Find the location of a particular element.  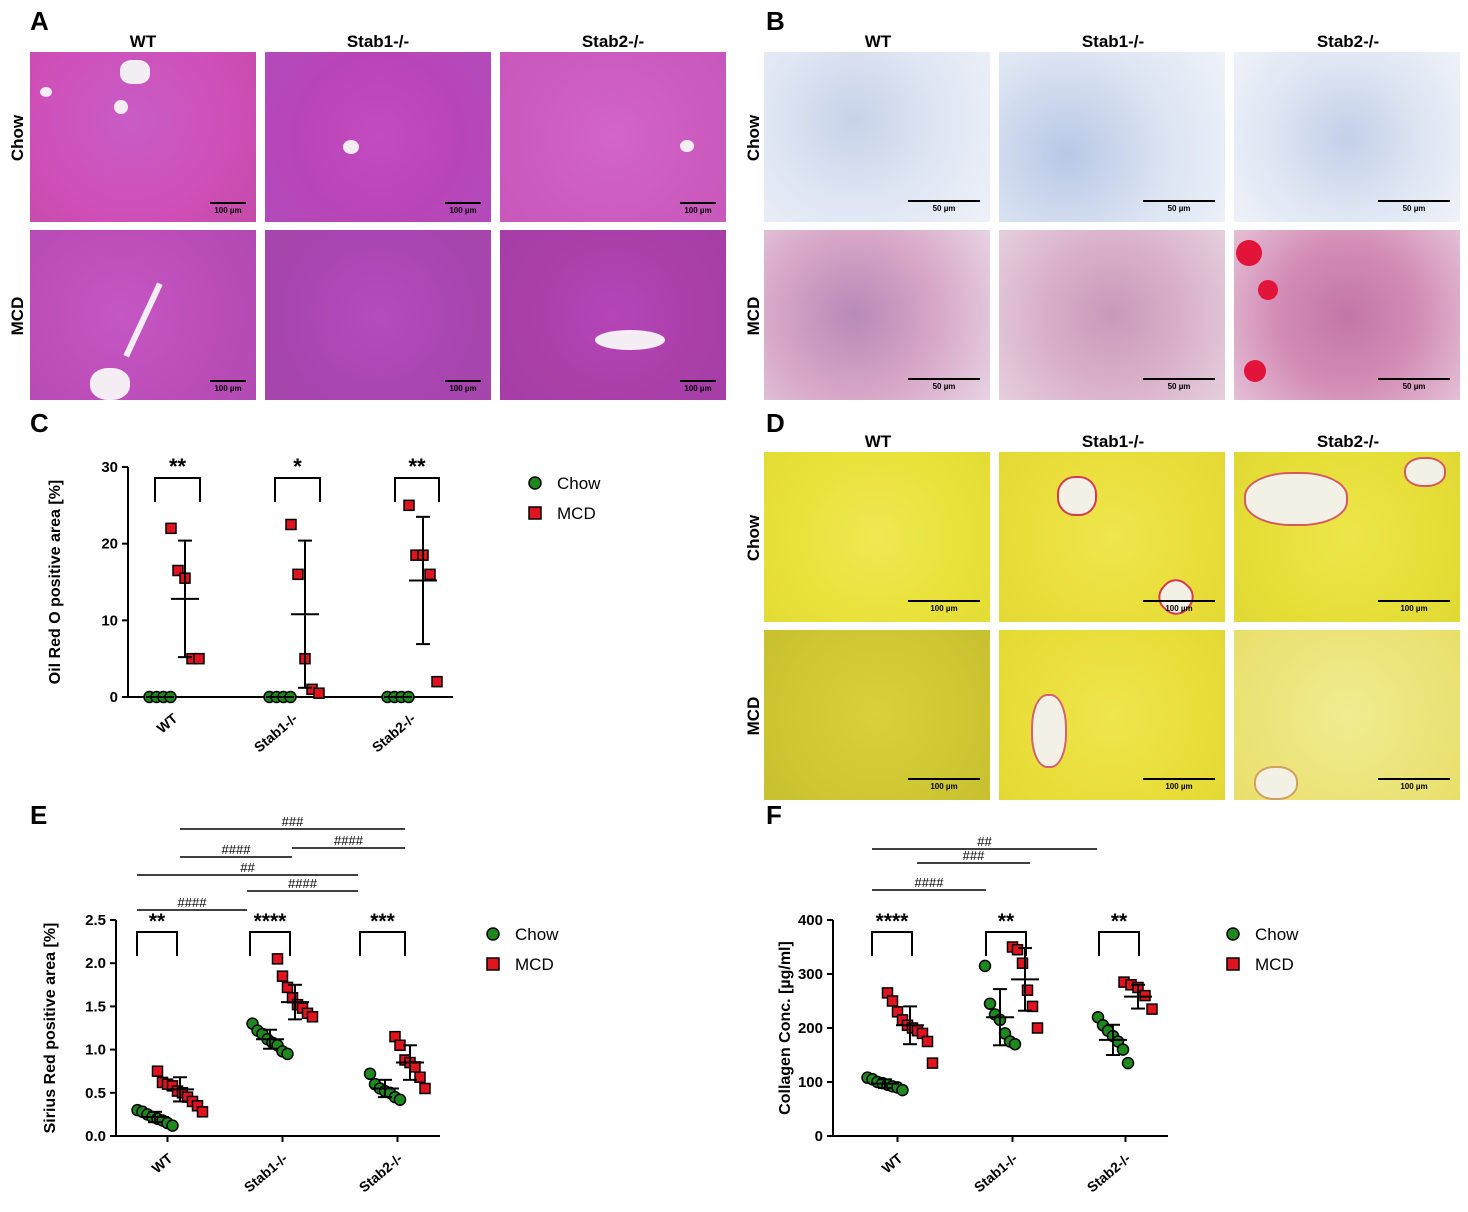

significance-label-e: ** is located at coordinates (157, 921).